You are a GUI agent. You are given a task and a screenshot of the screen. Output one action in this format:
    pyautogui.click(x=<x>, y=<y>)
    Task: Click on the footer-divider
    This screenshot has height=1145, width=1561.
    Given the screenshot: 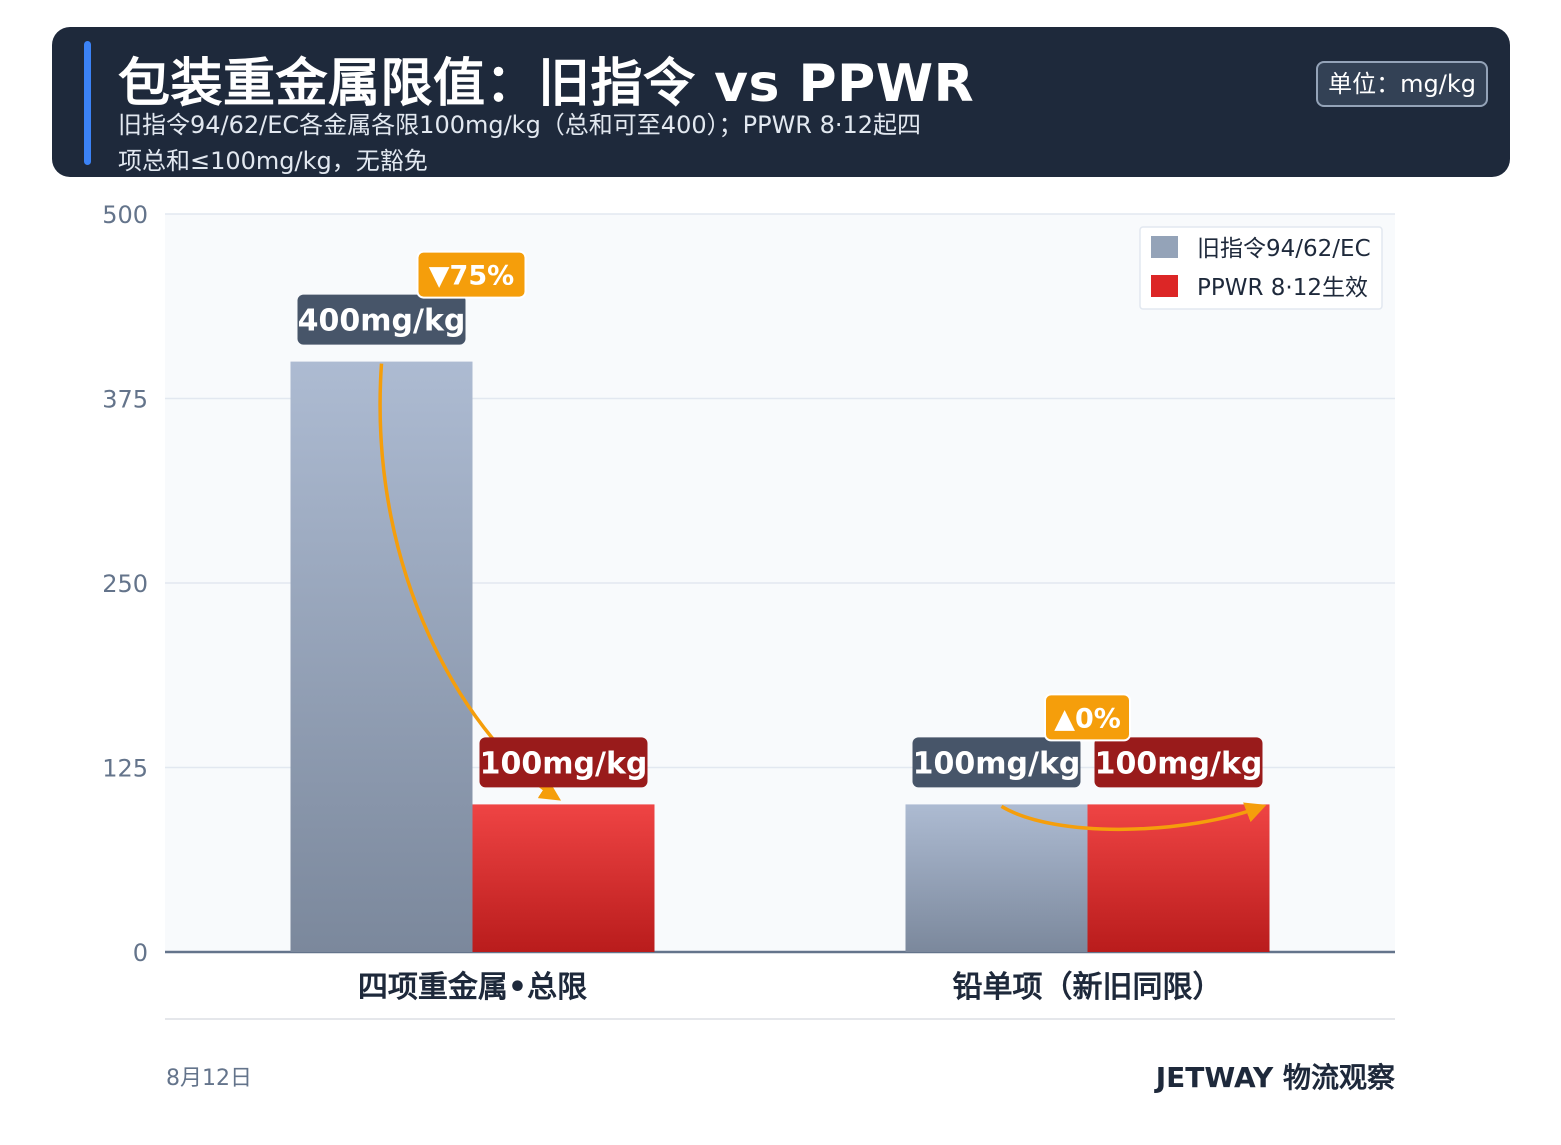 What is the action you would take?
    pyautogui.click(x=780, y=1019)
    